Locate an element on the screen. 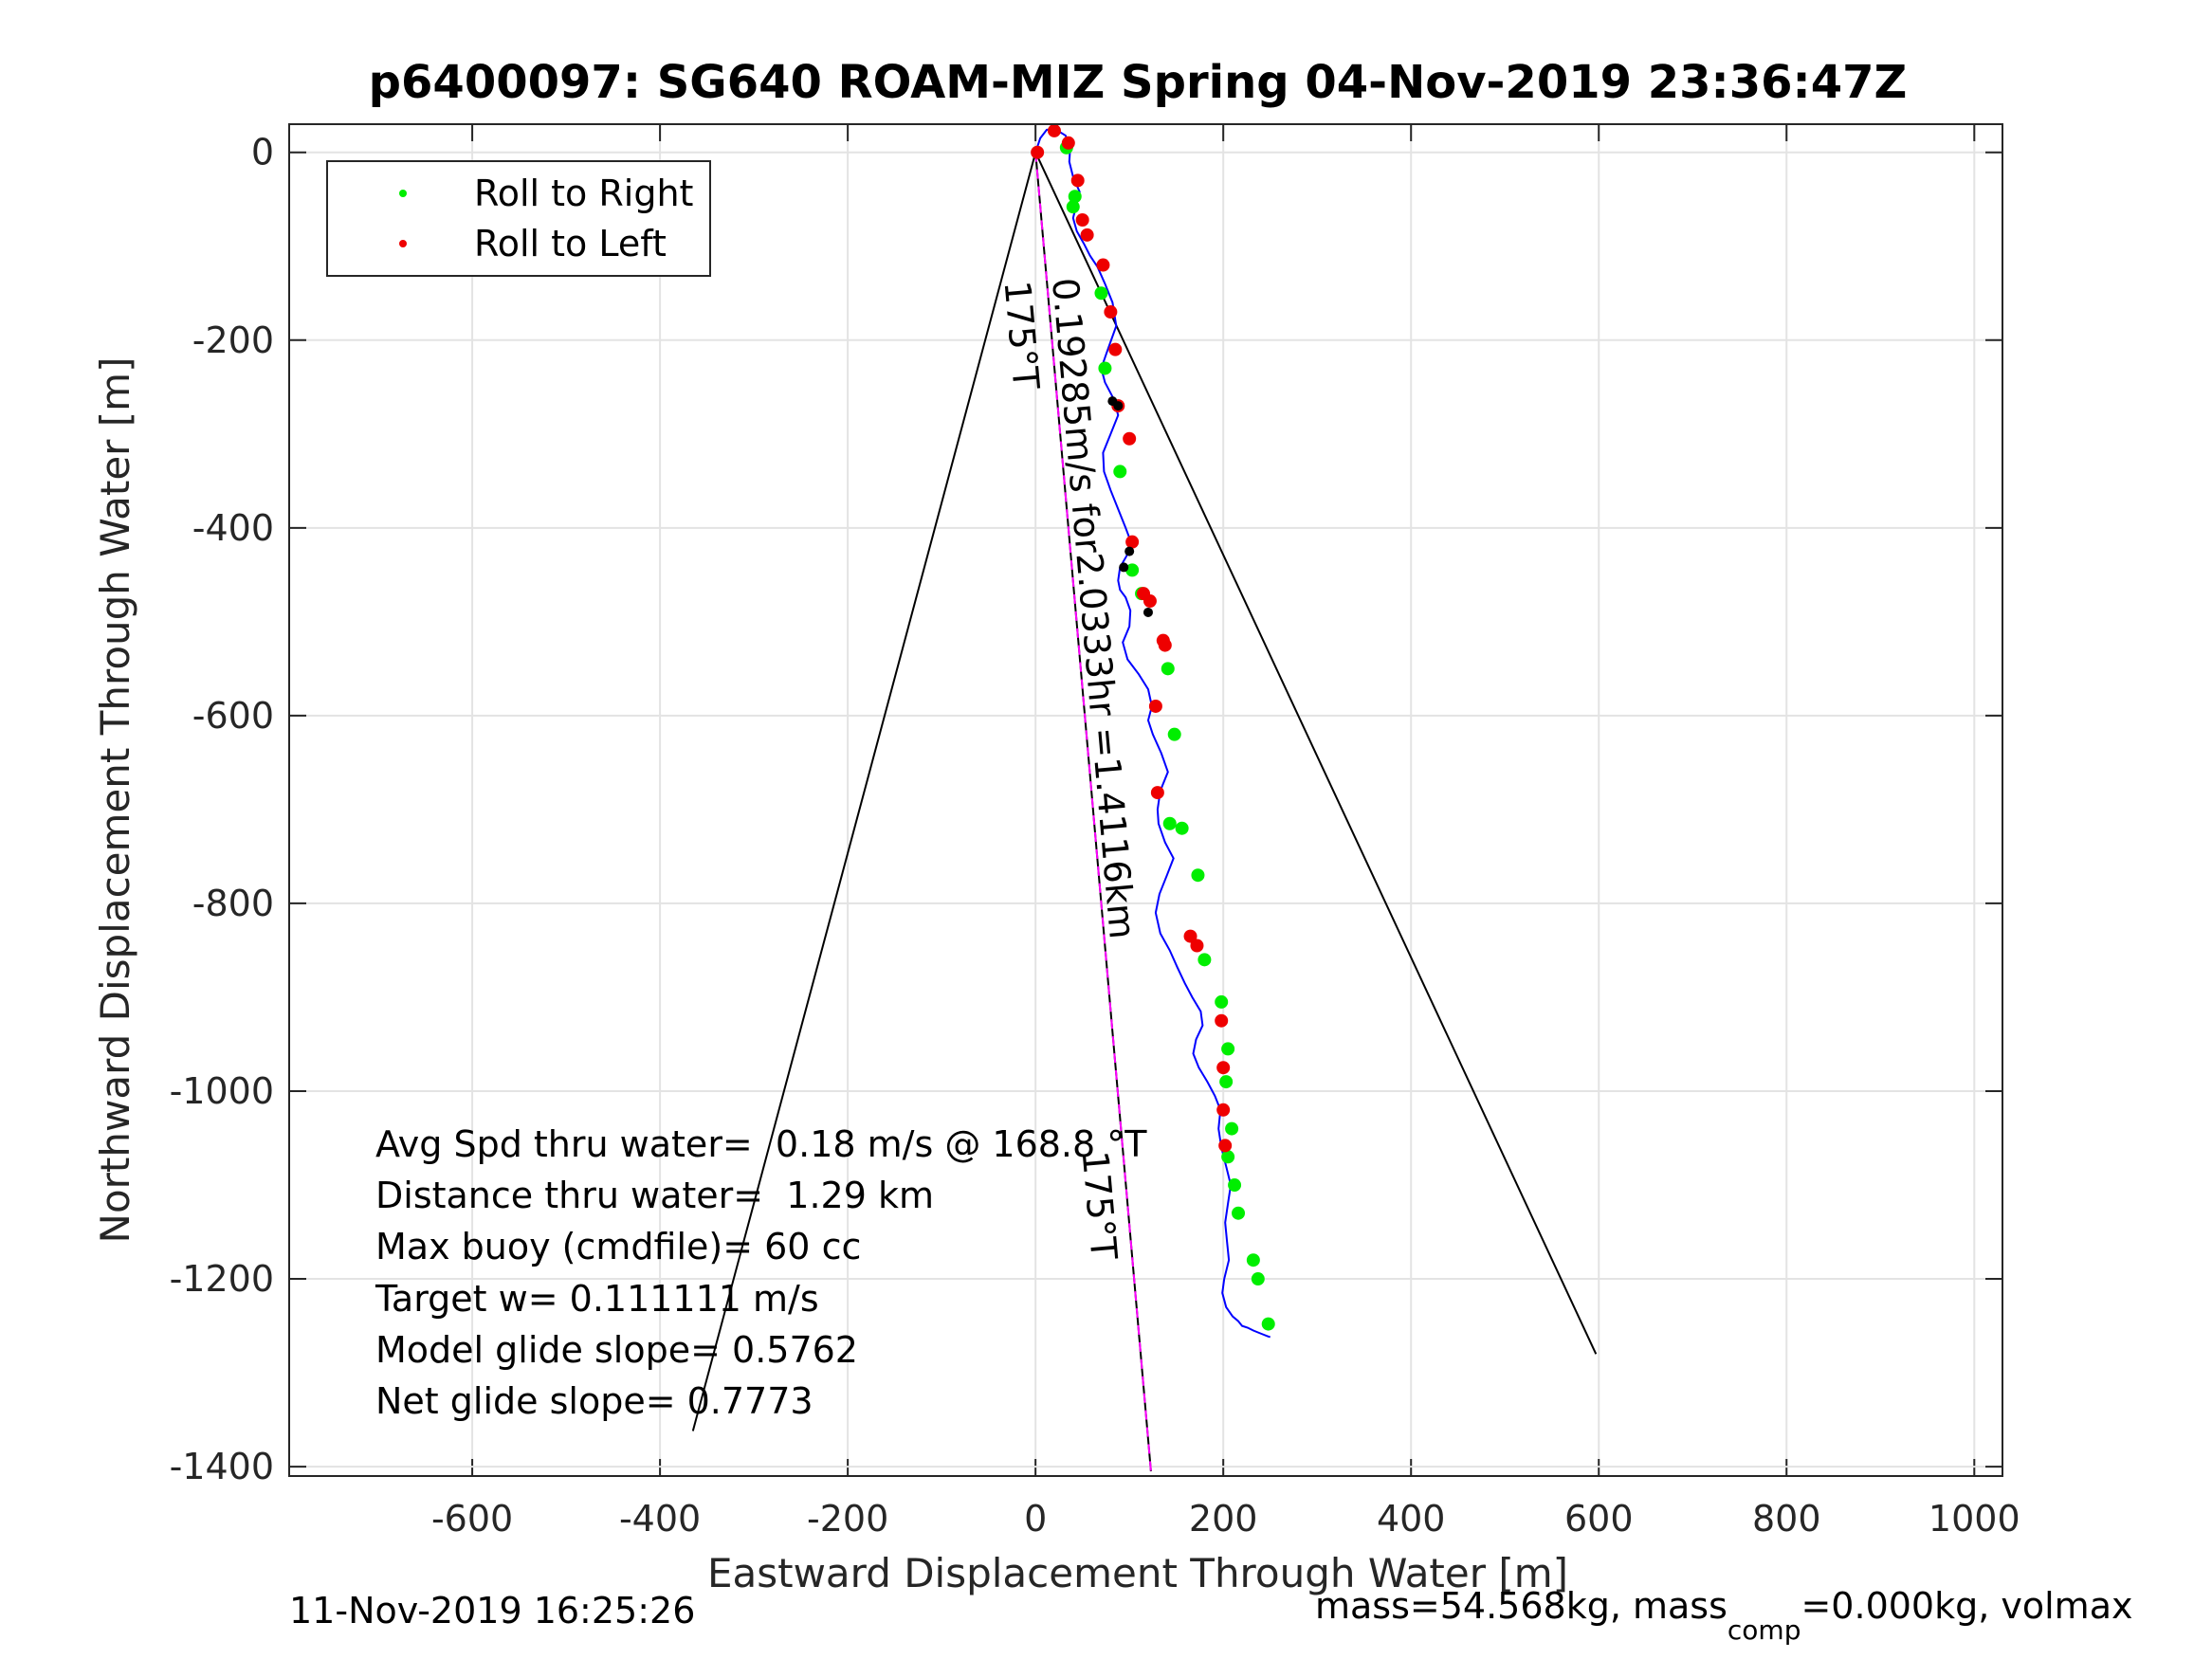  x-tick-label: 200 is located at coordinates (1223, 1519).